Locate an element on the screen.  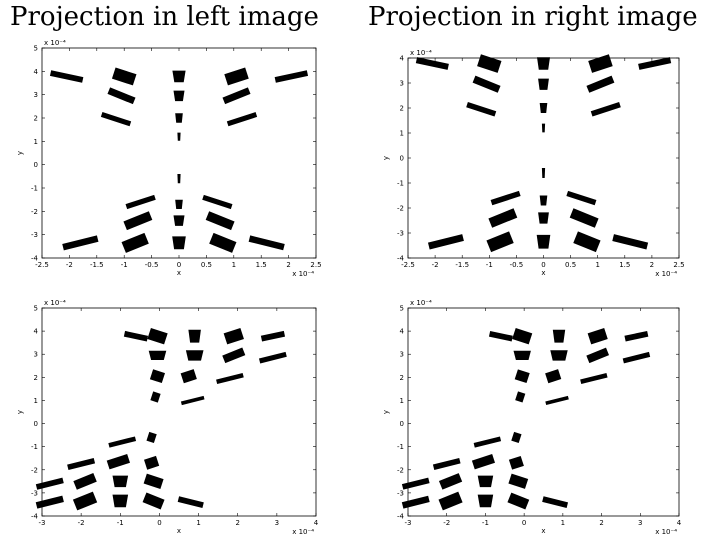
x-tick-label: 3 is located at coordinates (640, 523).